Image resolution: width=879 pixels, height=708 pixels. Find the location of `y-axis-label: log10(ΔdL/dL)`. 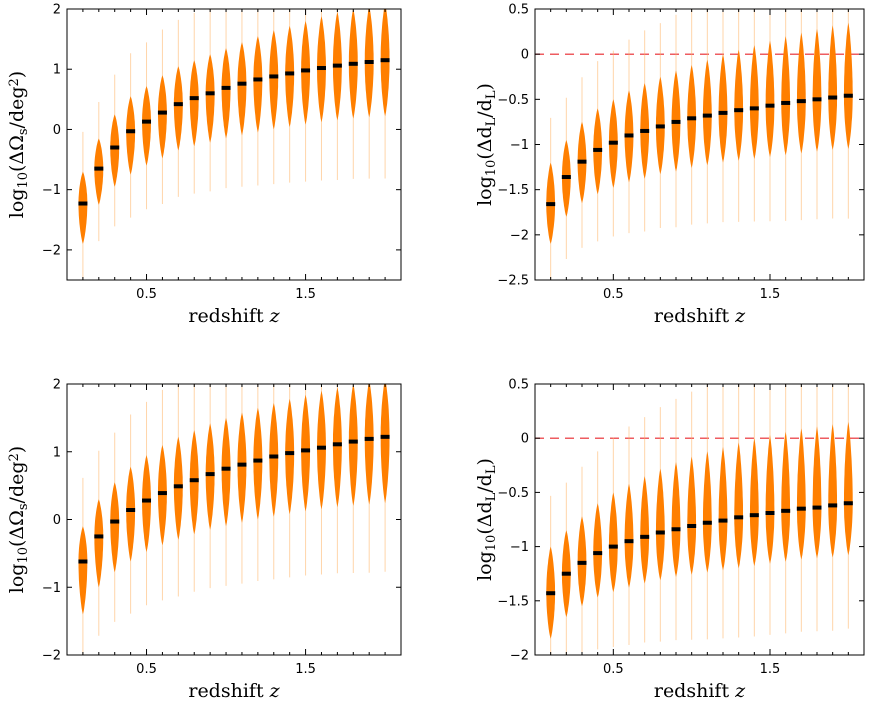

y-axis-label: log10(ΔdL/dL) is located at coordinates (486, 144).